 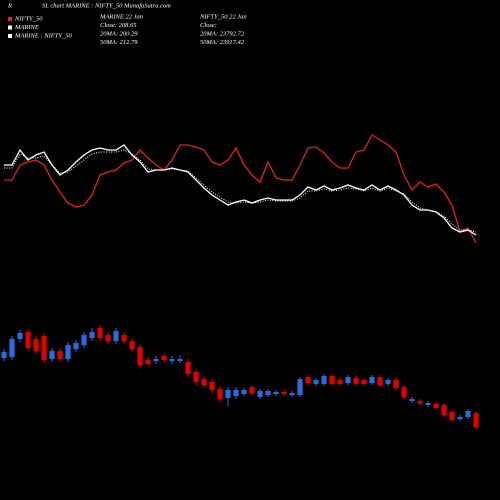 What do you see at coordinates (28, 18) in the screenshot?
I see `legend-label: NIFTY_50` at bounding box center [28, 18].